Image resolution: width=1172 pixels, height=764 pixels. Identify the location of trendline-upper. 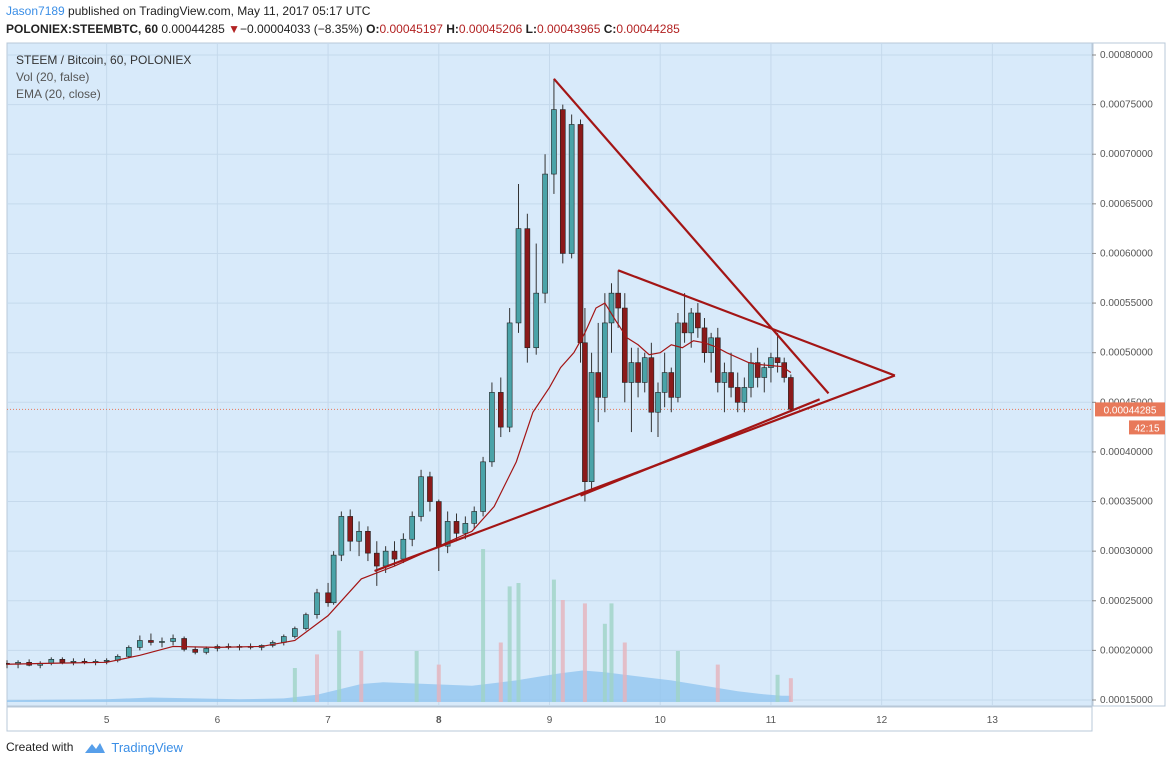
(691, 236).